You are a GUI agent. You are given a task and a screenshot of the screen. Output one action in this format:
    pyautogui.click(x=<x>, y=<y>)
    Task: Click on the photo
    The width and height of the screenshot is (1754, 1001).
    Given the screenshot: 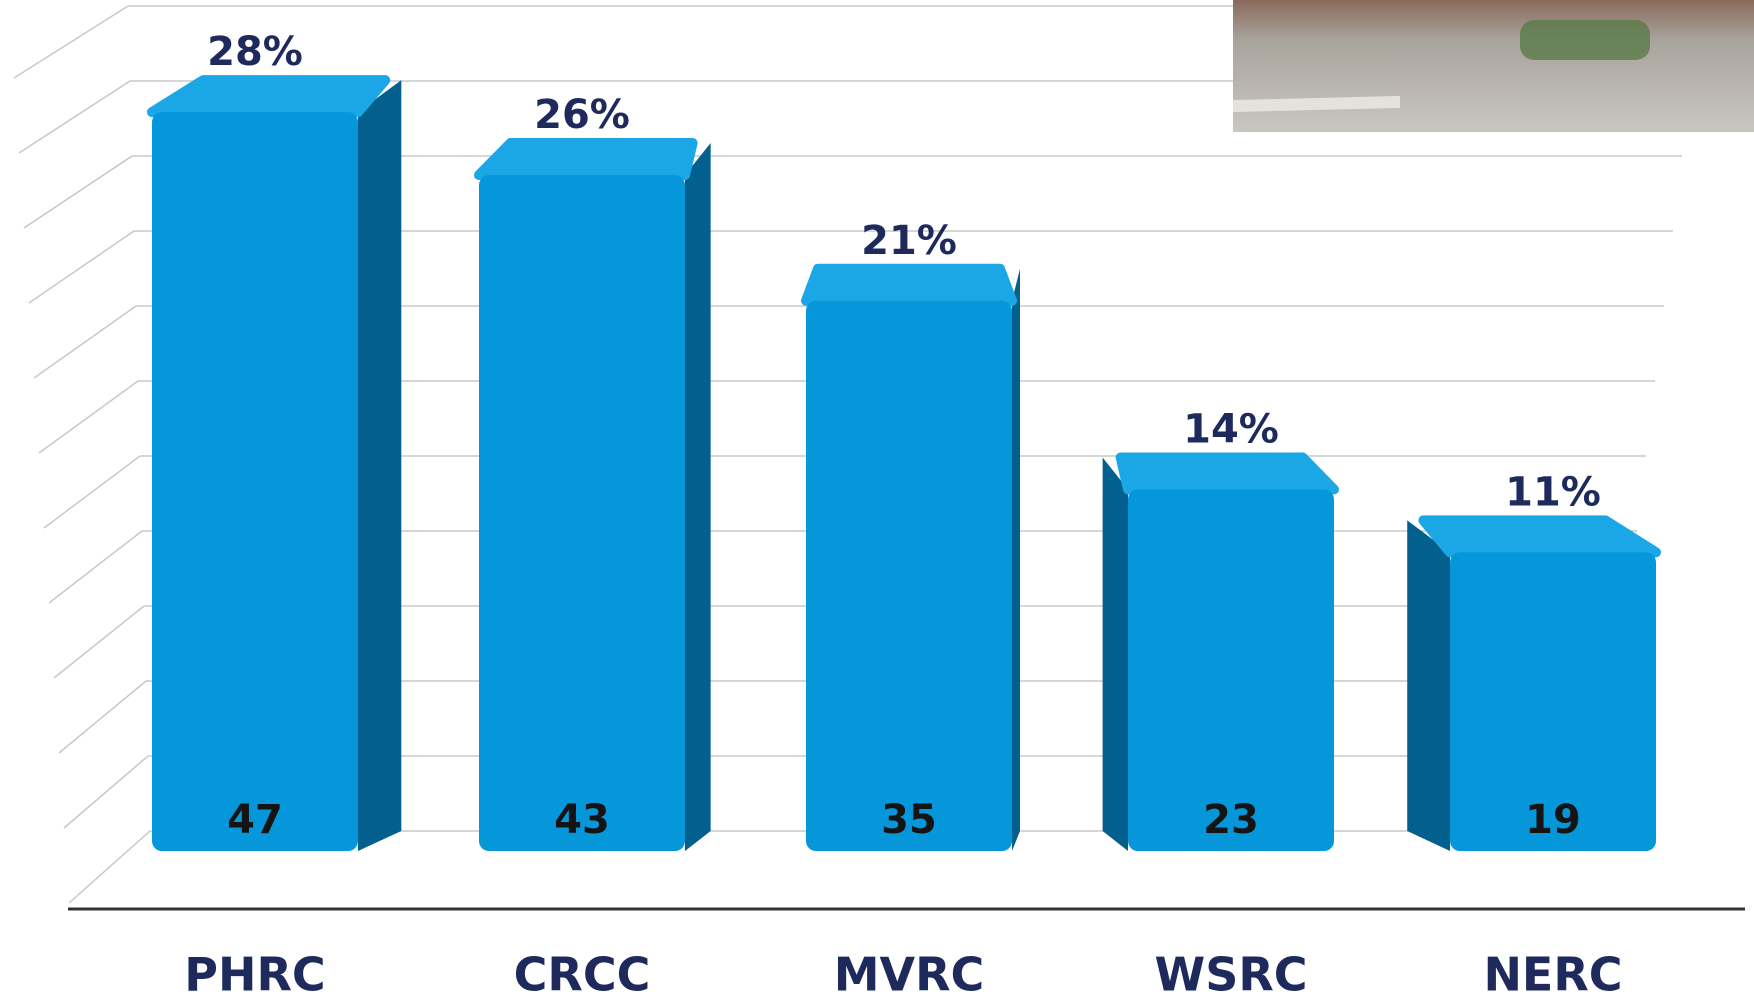 What is the action you would take?
    pyautogui.click(x=1493, y=66)
    